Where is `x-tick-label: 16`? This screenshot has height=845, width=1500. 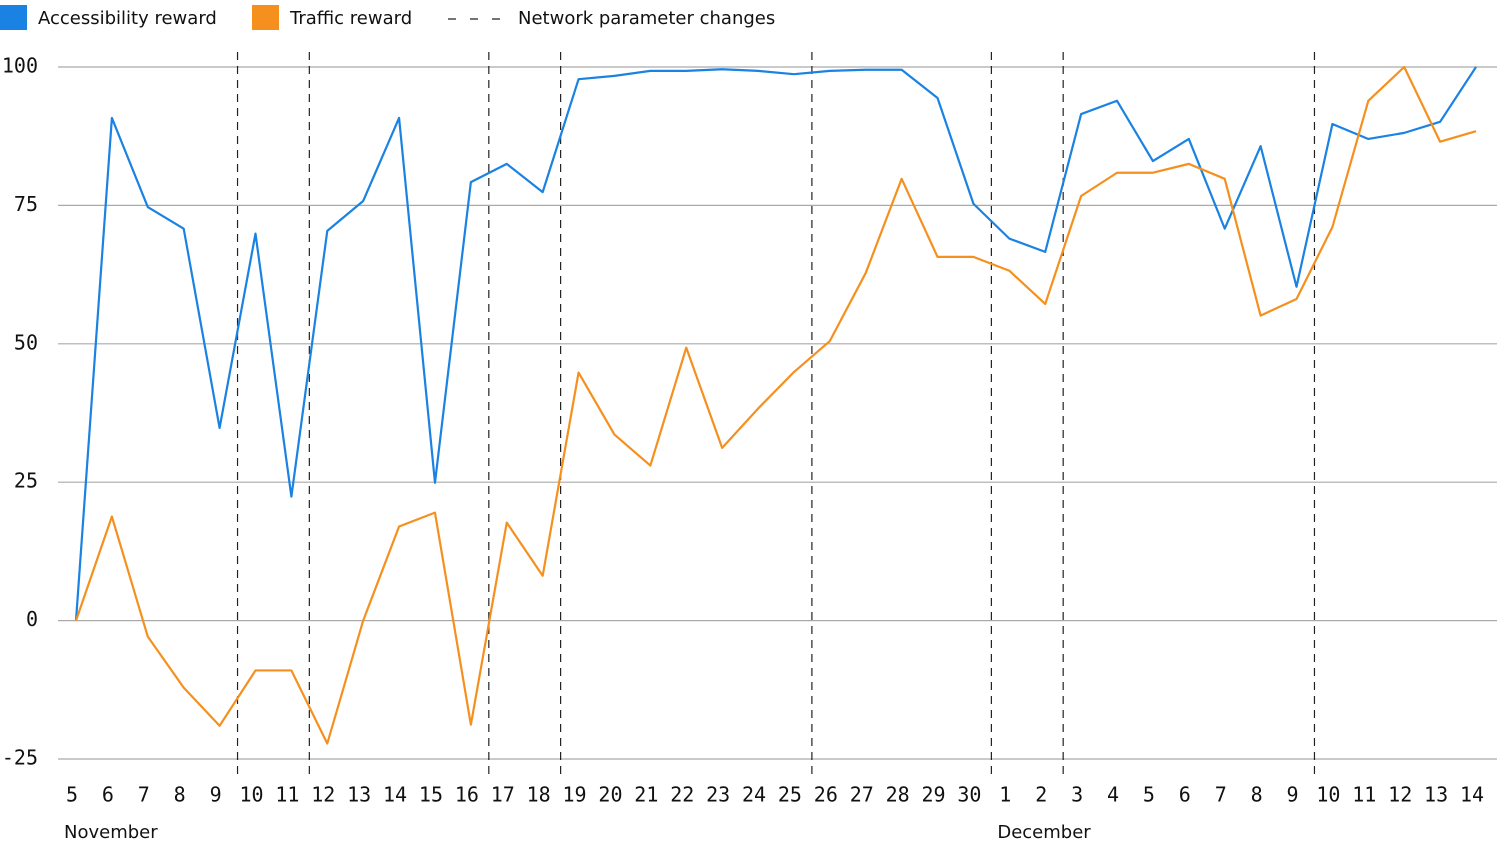 x-tick-label: 16 is located at coordinates (467, 795).